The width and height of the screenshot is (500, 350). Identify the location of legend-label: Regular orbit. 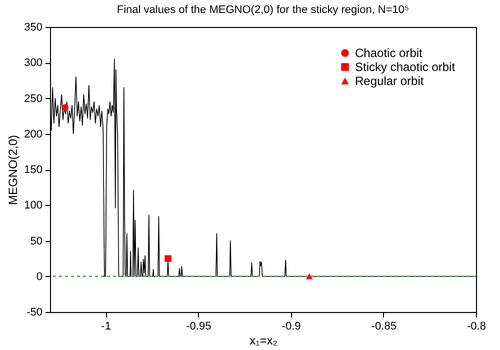
(389, 81).